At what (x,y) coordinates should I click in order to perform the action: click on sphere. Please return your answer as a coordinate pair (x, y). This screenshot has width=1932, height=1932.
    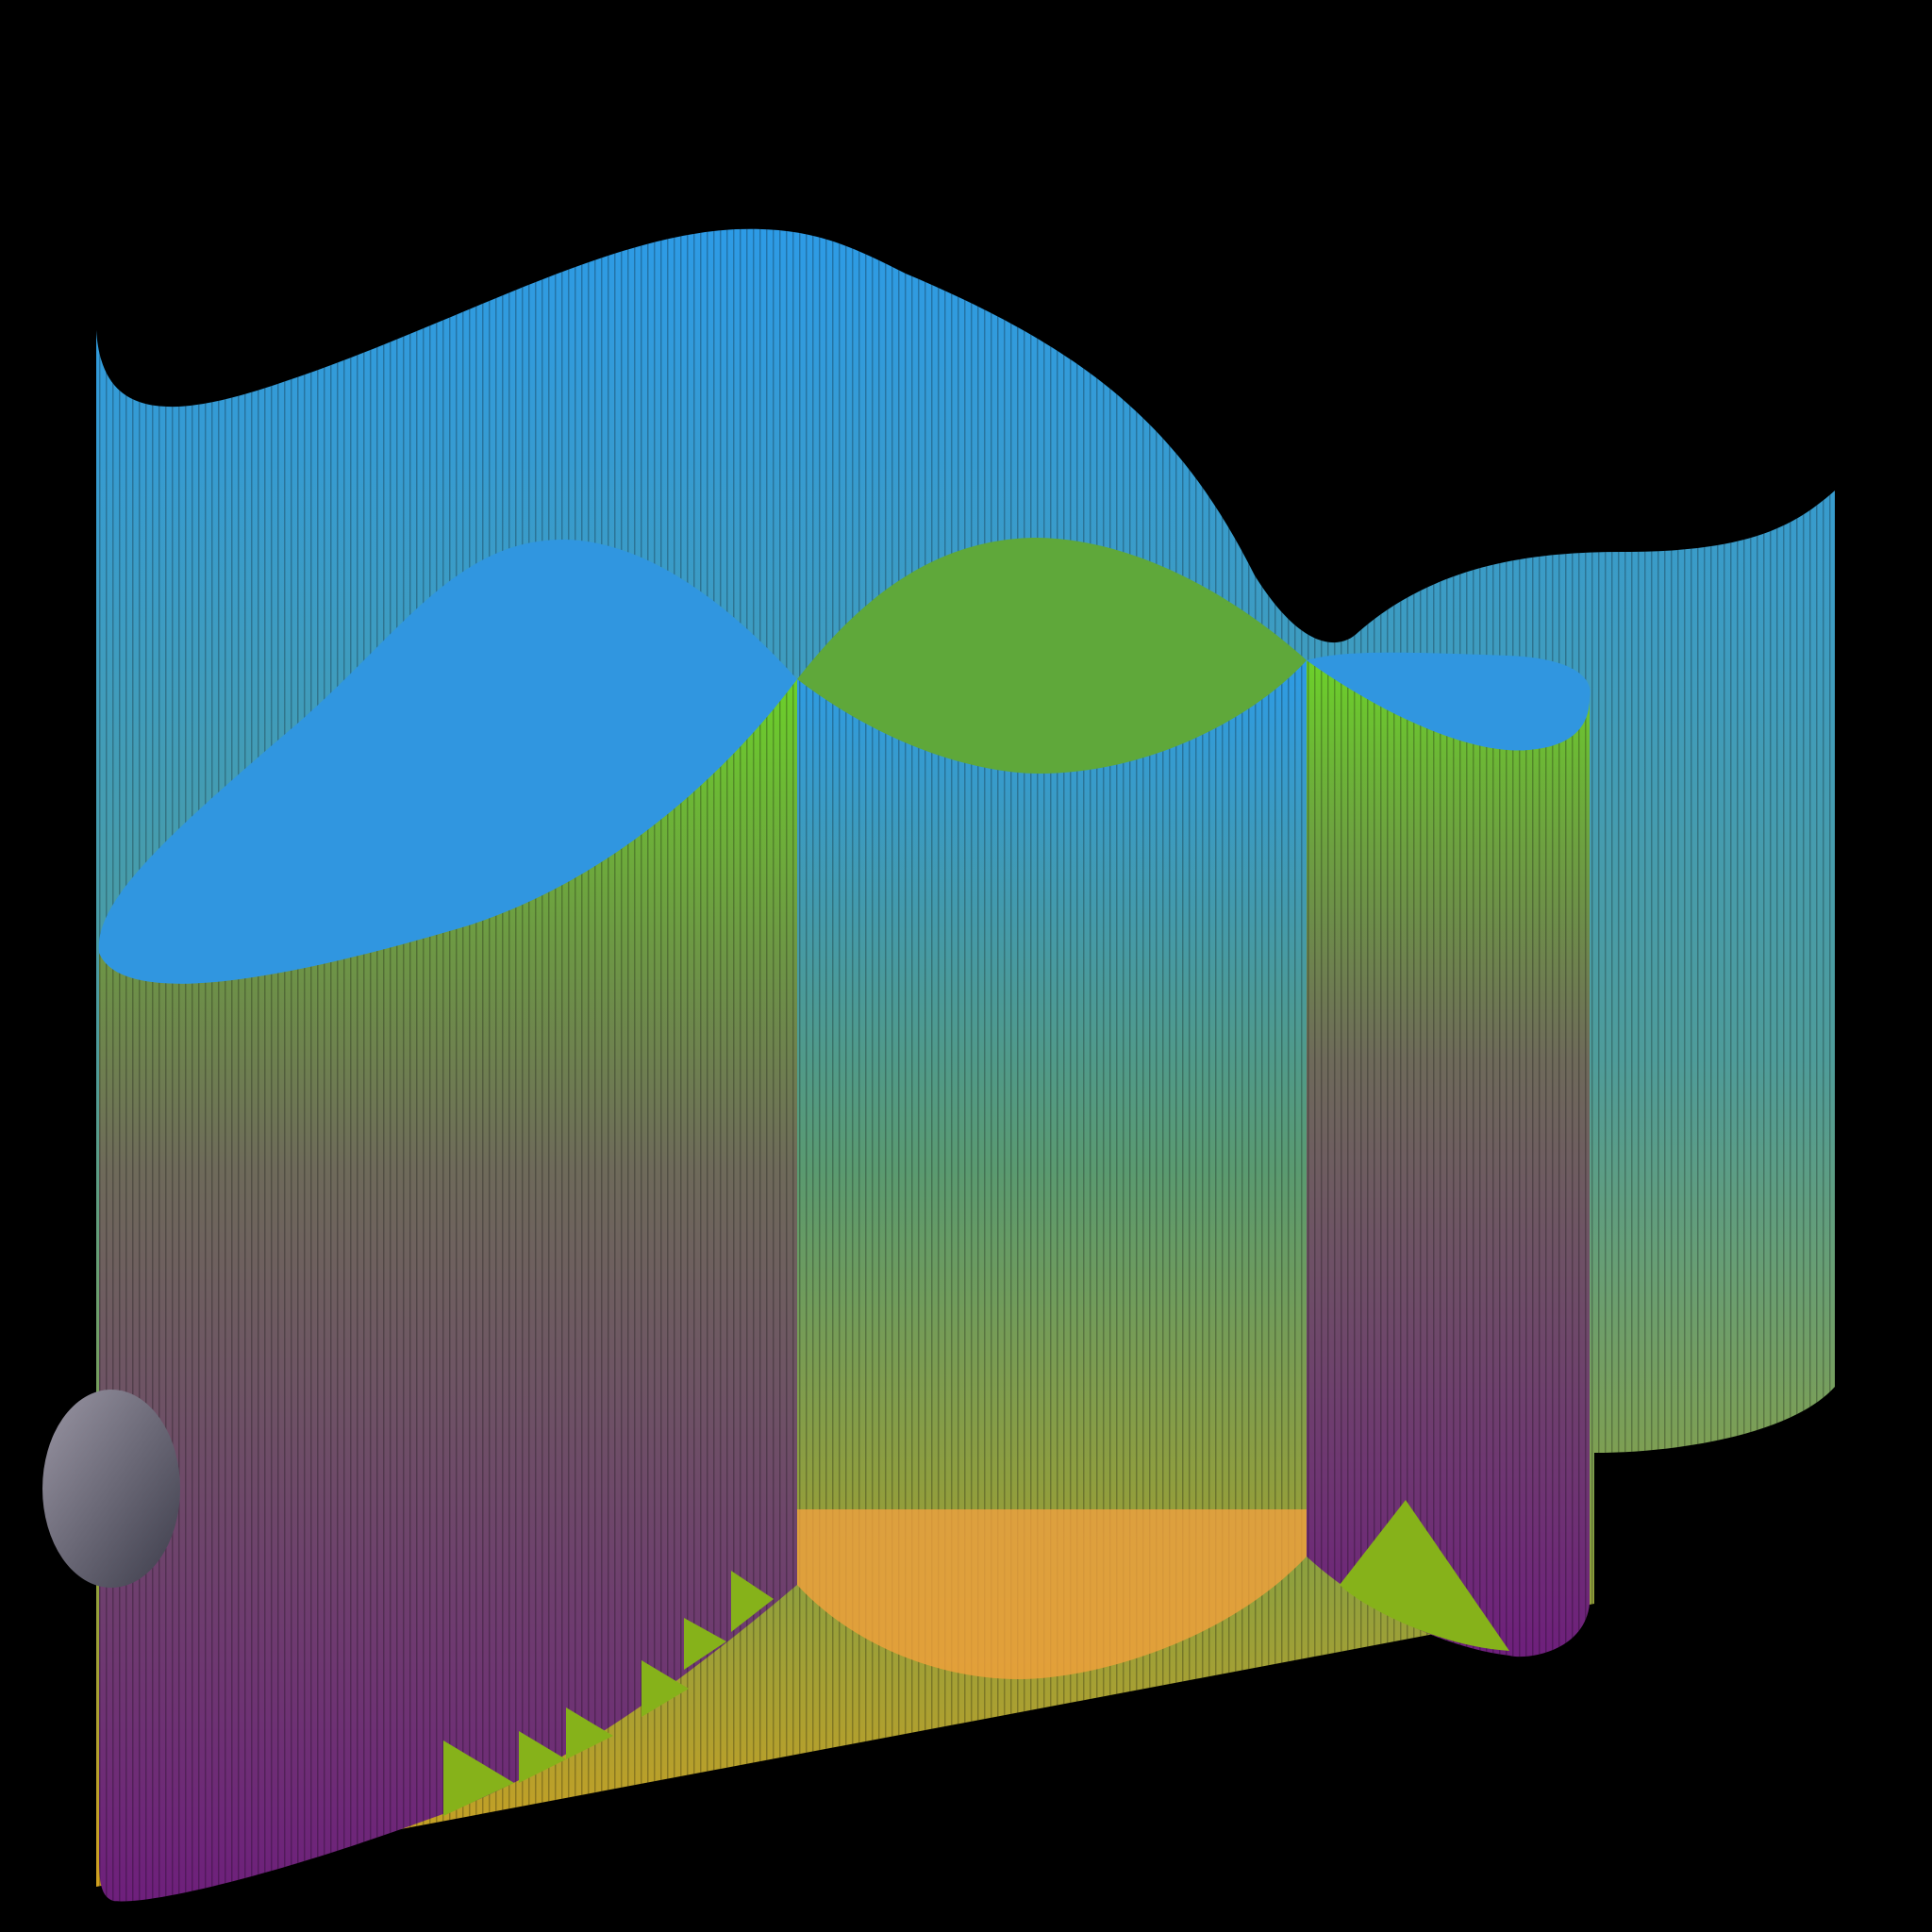
    Looking at the image, I should click on (111, 1489).